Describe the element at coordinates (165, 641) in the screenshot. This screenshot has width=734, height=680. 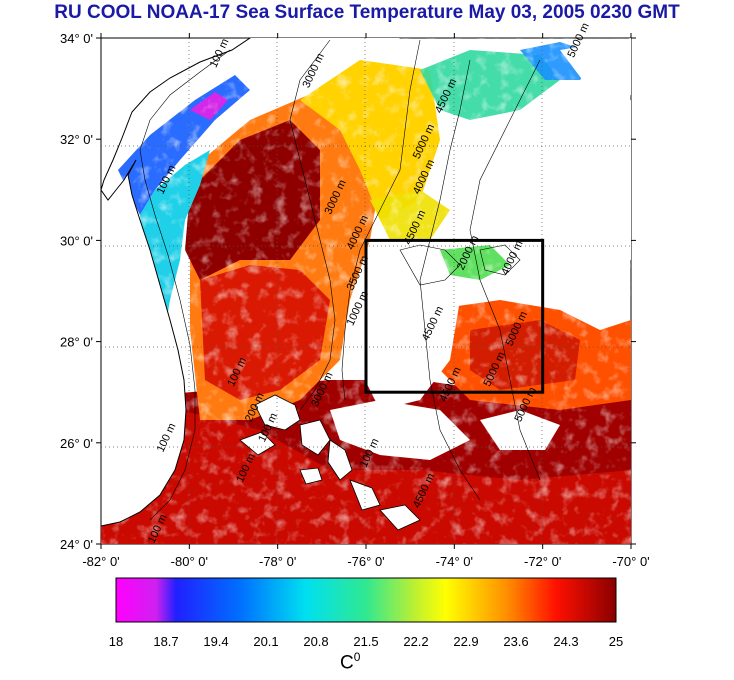
I see `colorbar-tick-label: 18.7` at that location.